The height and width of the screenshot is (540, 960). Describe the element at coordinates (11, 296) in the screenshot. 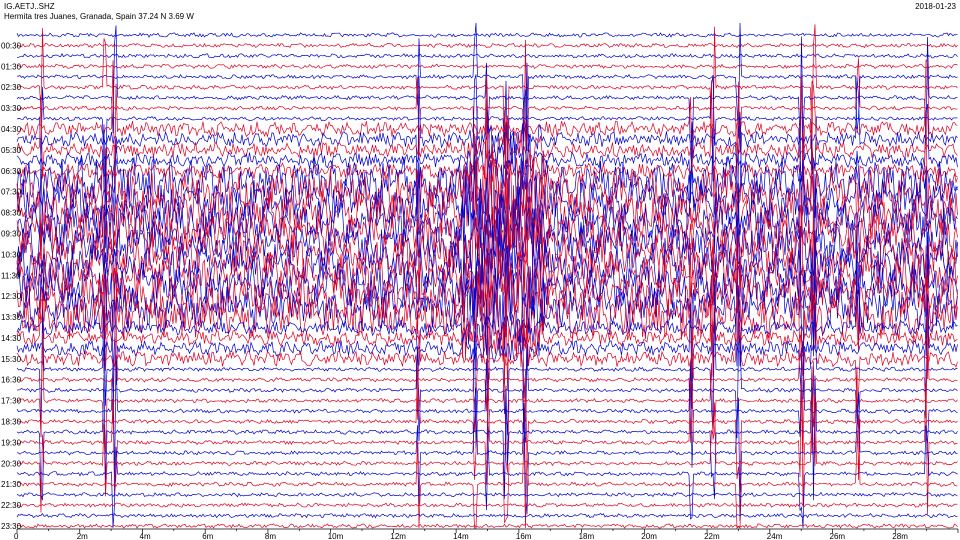

I see `row-label-1230: 12:30` at that location.